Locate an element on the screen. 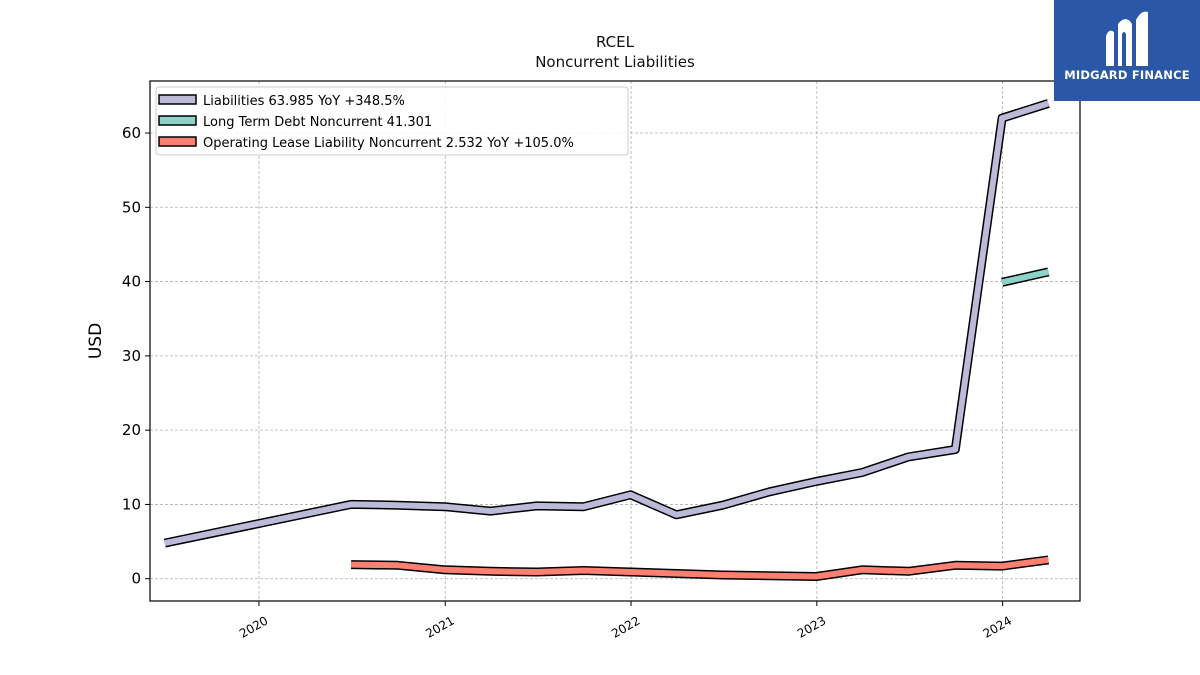 Image resolution: width=1200 pixels, height=675 pixels. brand-mark-icon is located at coordinates (1127, 39).